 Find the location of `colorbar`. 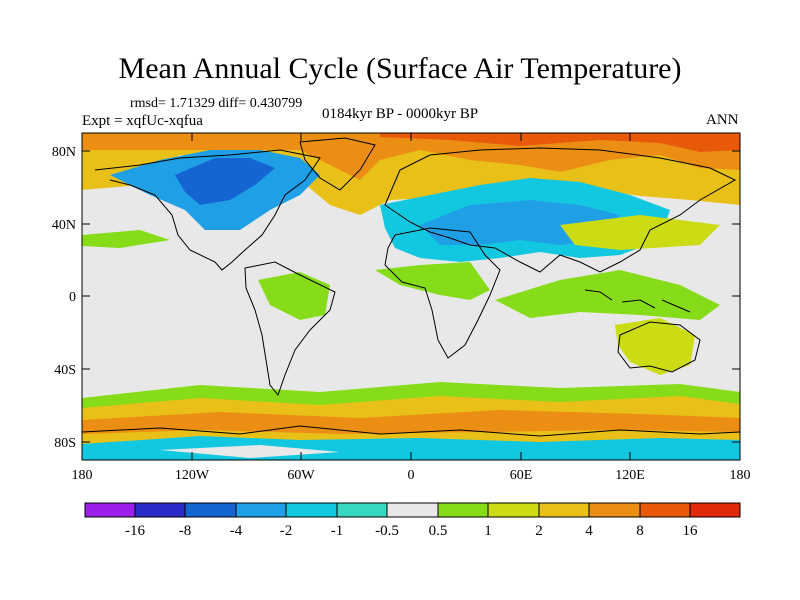

colorbar is located at coordinates (412, 510).